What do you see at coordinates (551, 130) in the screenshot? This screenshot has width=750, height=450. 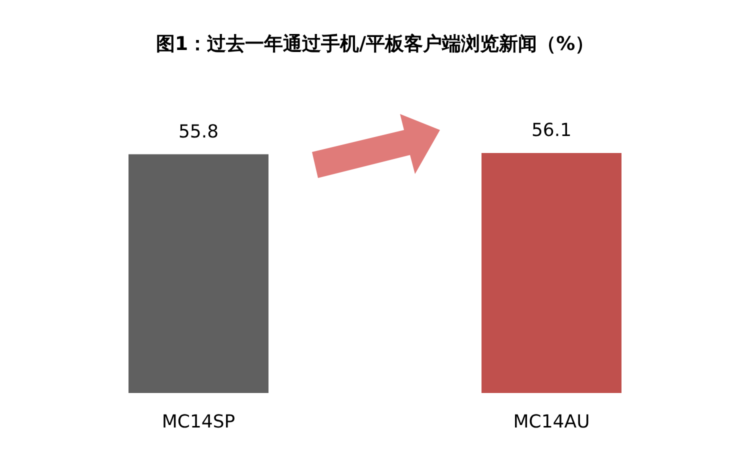 I see `data-label: 56.1` at bounding box center [551, 130].